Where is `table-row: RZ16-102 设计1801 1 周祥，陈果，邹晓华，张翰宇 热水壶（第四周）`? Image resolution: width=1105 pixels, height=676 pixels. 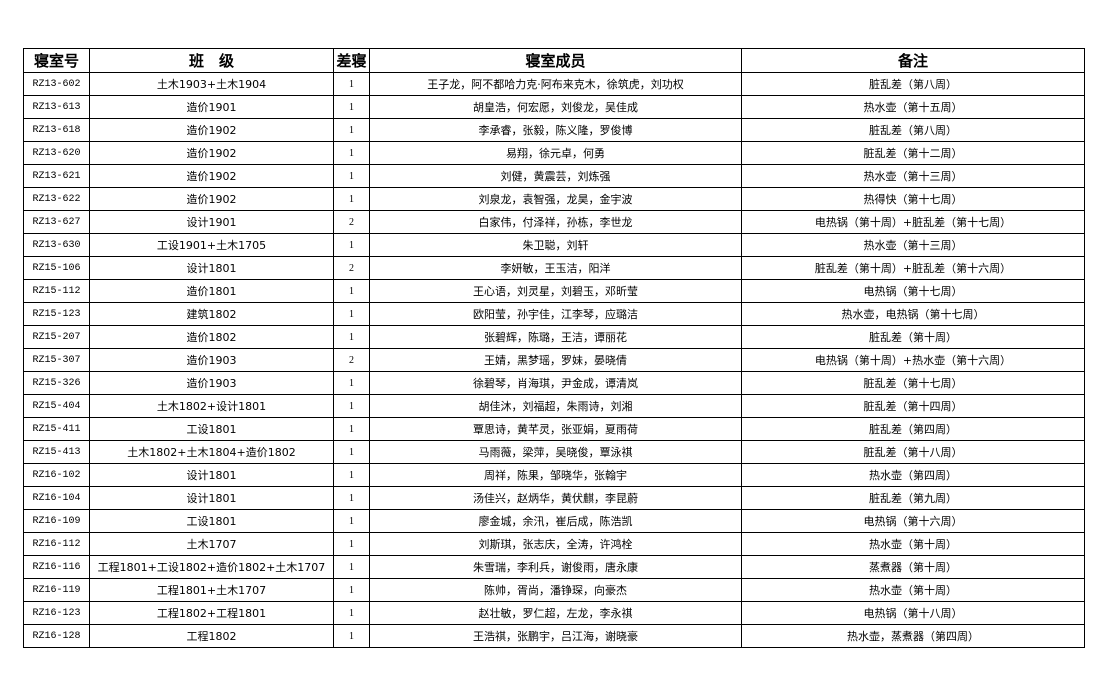
table-row: RZ16-102 设计1801 1 周祥，陈果，邹晓华，张翰宇 热水壶（第四周） is located at coordinates (554, 475).